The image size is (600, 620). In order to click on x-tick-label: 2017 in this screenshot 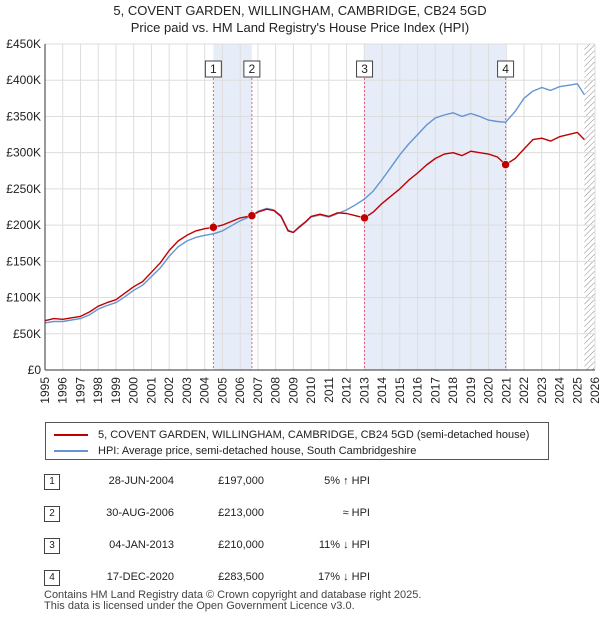, I will do `click(435, 390)`.